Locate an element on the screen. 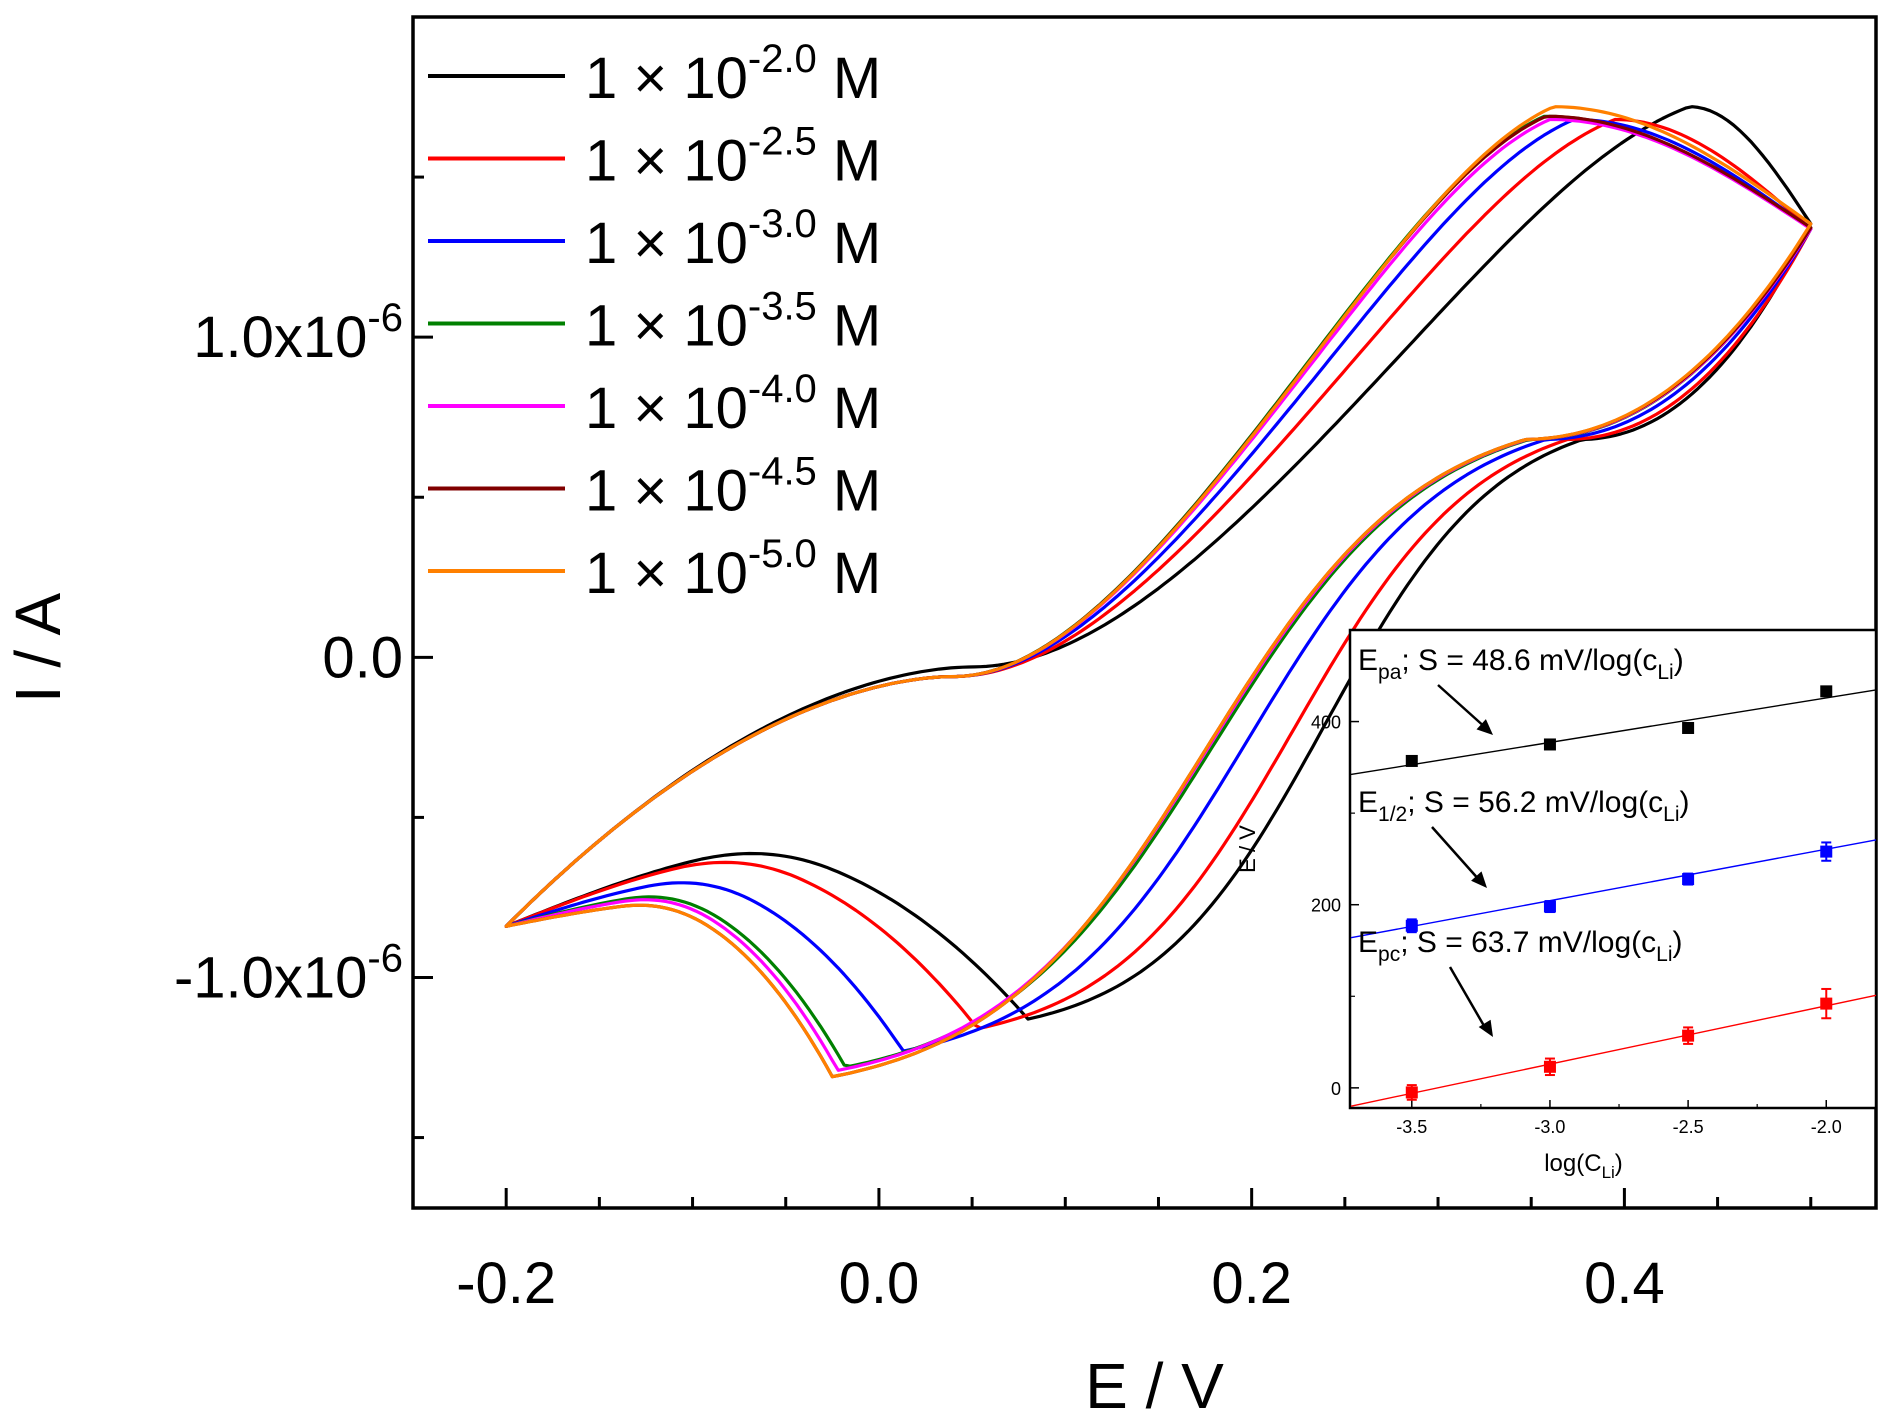  inset-x-tick-label: -2.0 is located at coordinates (1826, 1127).